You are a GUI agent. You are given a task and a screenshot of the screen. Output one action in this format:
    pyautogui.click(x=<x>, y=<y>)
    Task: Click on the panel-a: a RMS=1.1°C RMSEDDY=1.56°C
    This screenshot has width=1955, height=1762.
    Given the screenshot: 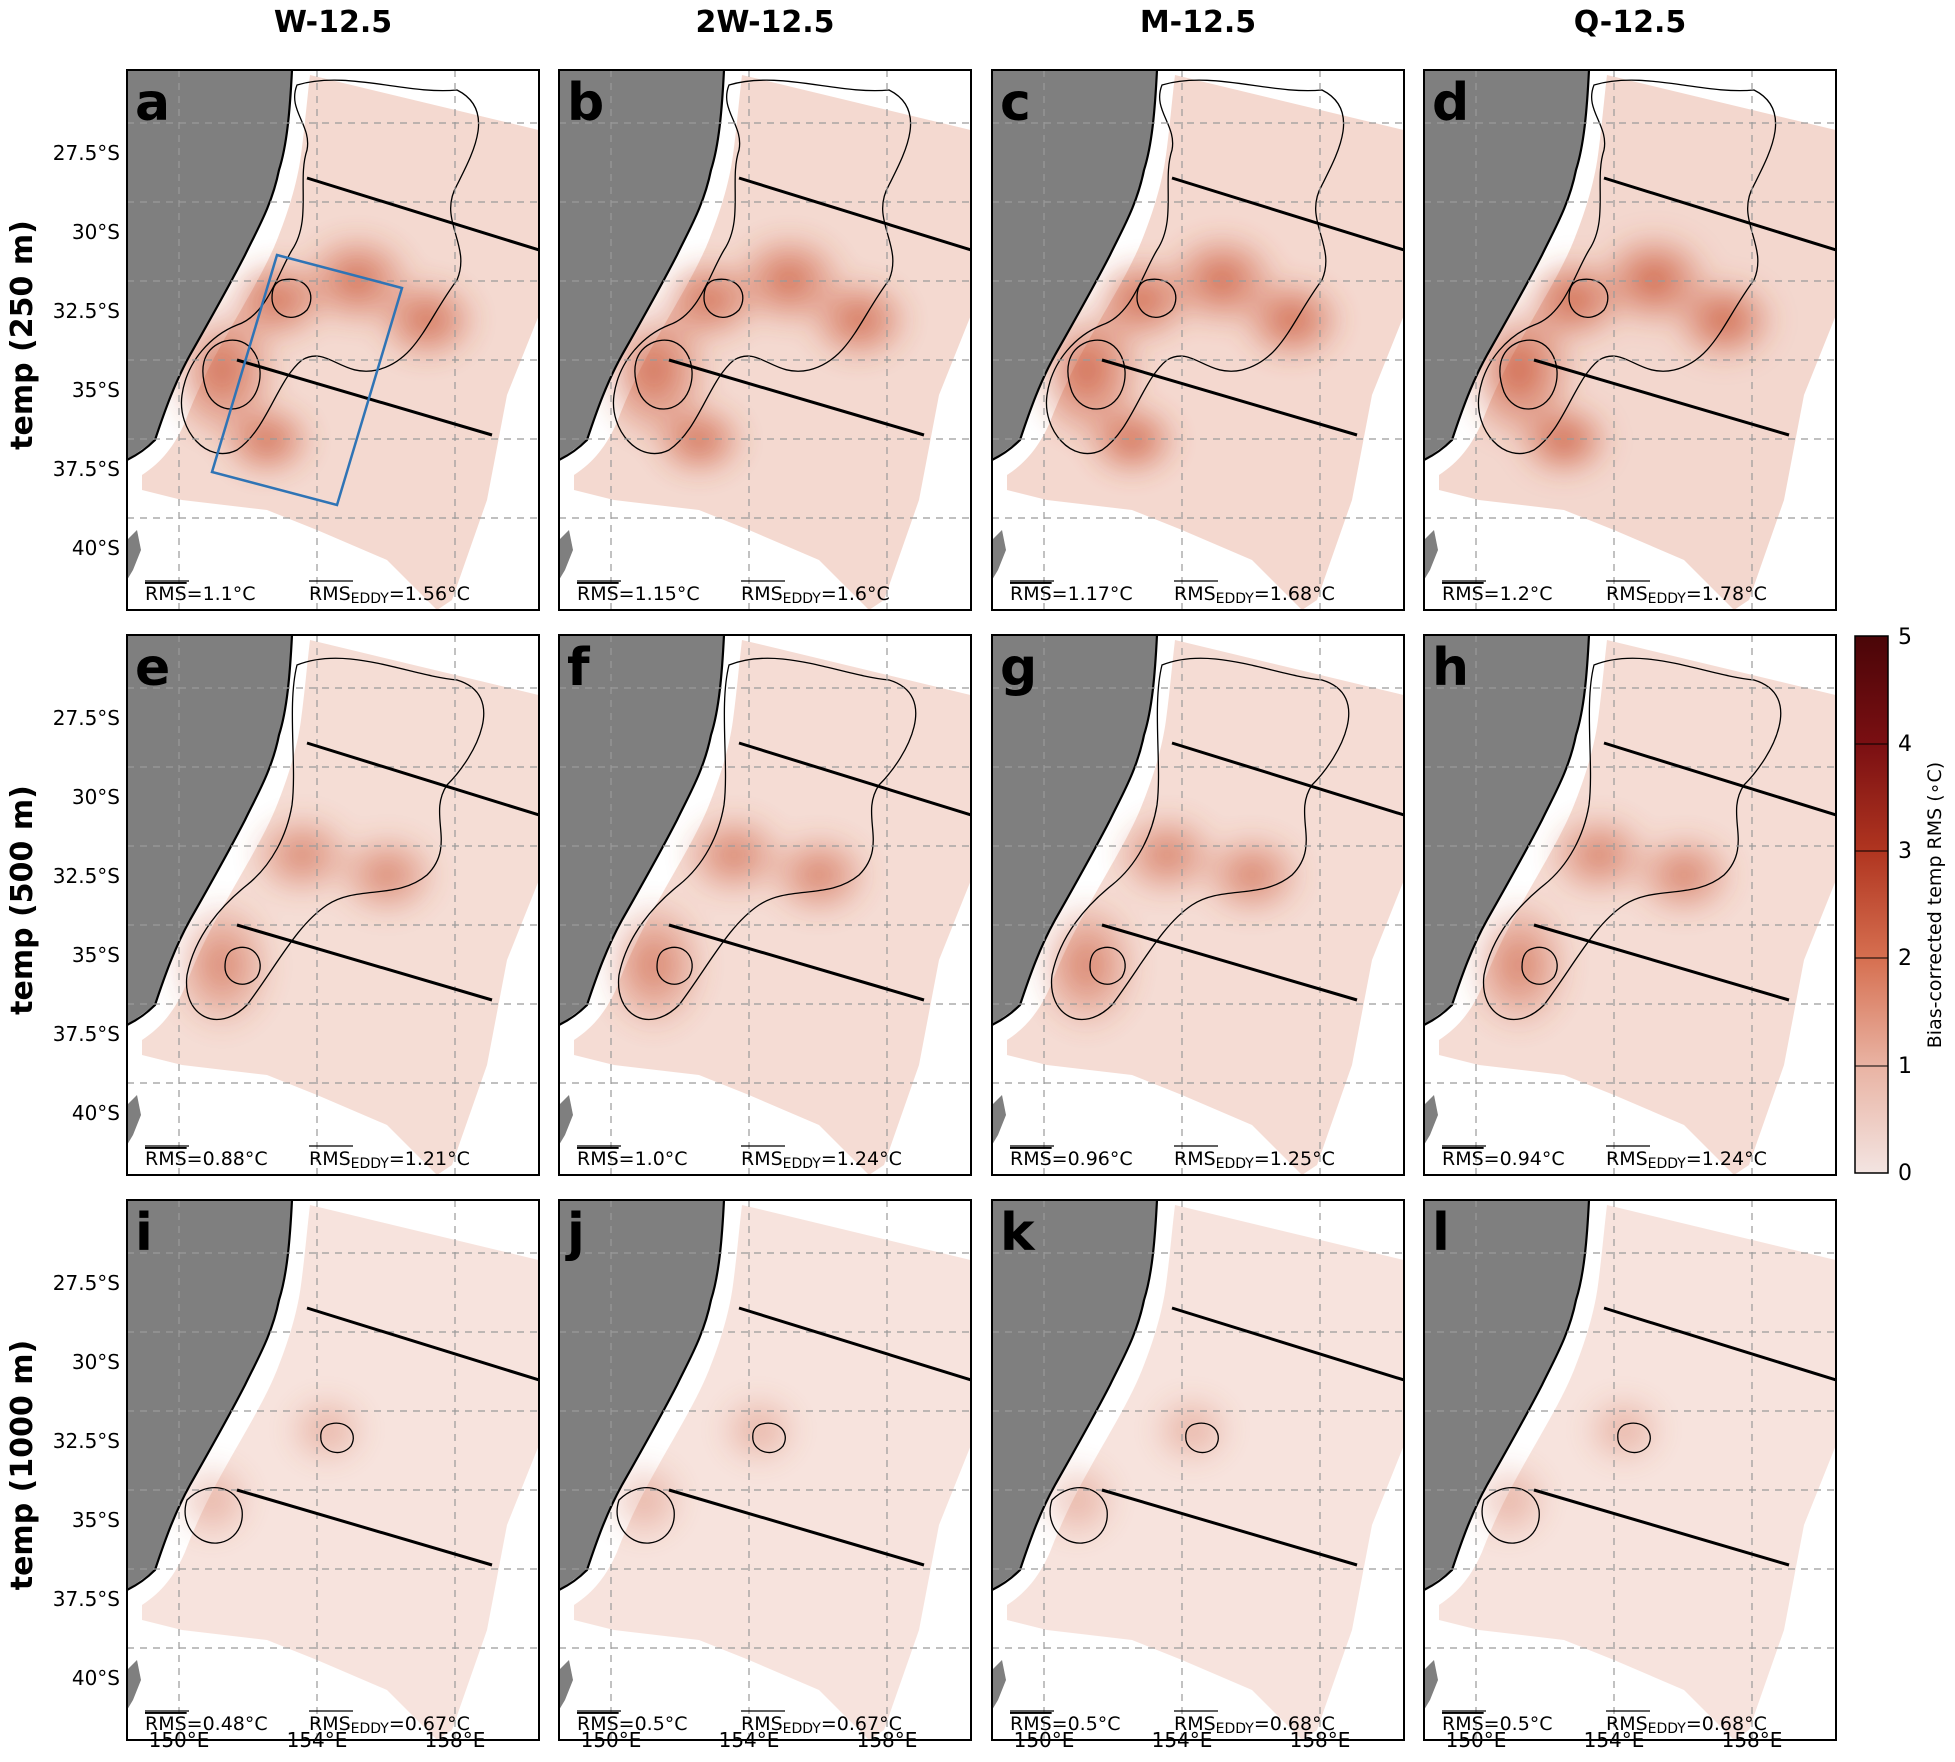 What is the action you would take?
    pyautogui.click(x=333, y=340)
    